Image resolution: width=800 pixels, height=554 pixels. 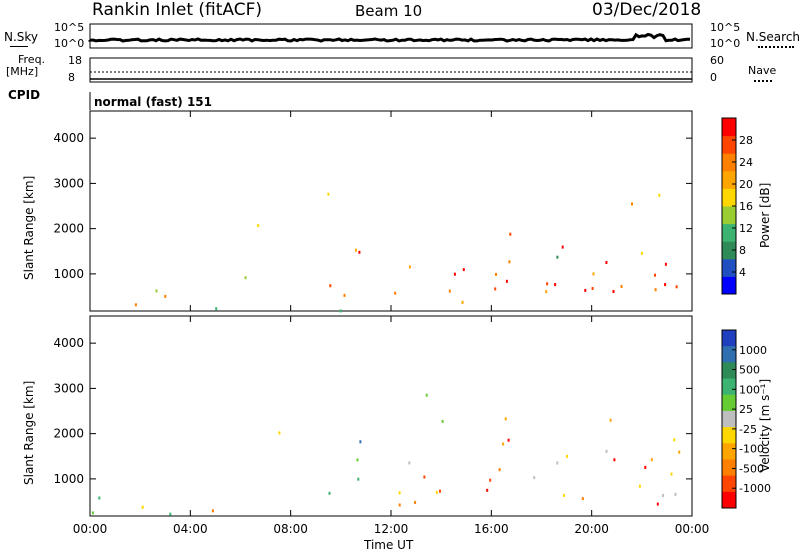 I want to click on nsearch-label: N.Search, so click(x=773, y=37).